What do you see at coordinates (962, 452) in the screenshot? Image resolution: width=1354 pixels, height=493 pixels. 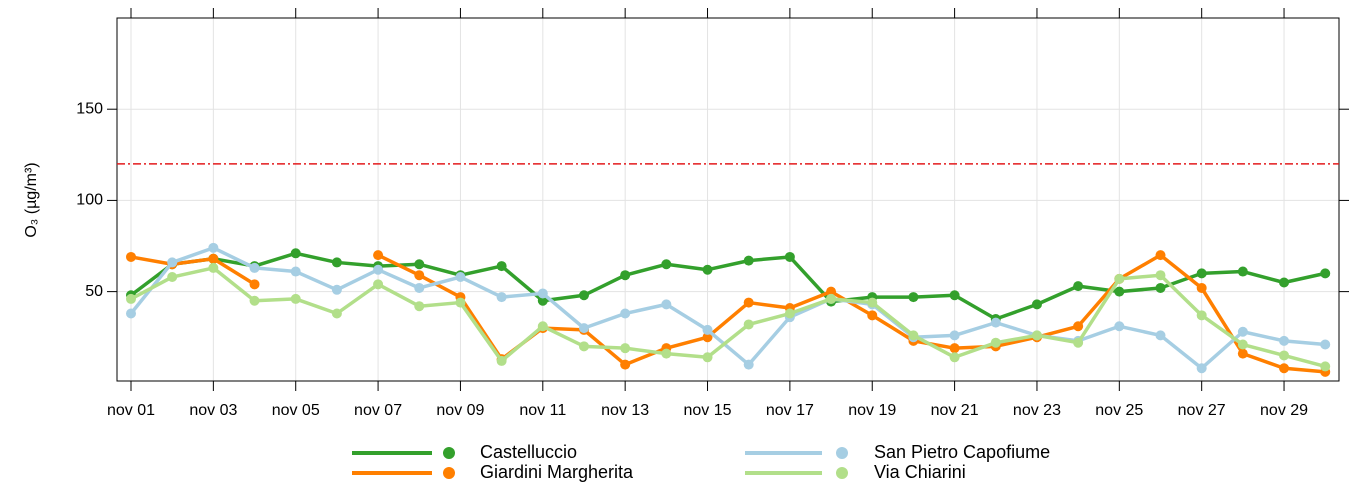 I see `legend-label: San Pietro Capofiume` at bounding box center [962, 452].